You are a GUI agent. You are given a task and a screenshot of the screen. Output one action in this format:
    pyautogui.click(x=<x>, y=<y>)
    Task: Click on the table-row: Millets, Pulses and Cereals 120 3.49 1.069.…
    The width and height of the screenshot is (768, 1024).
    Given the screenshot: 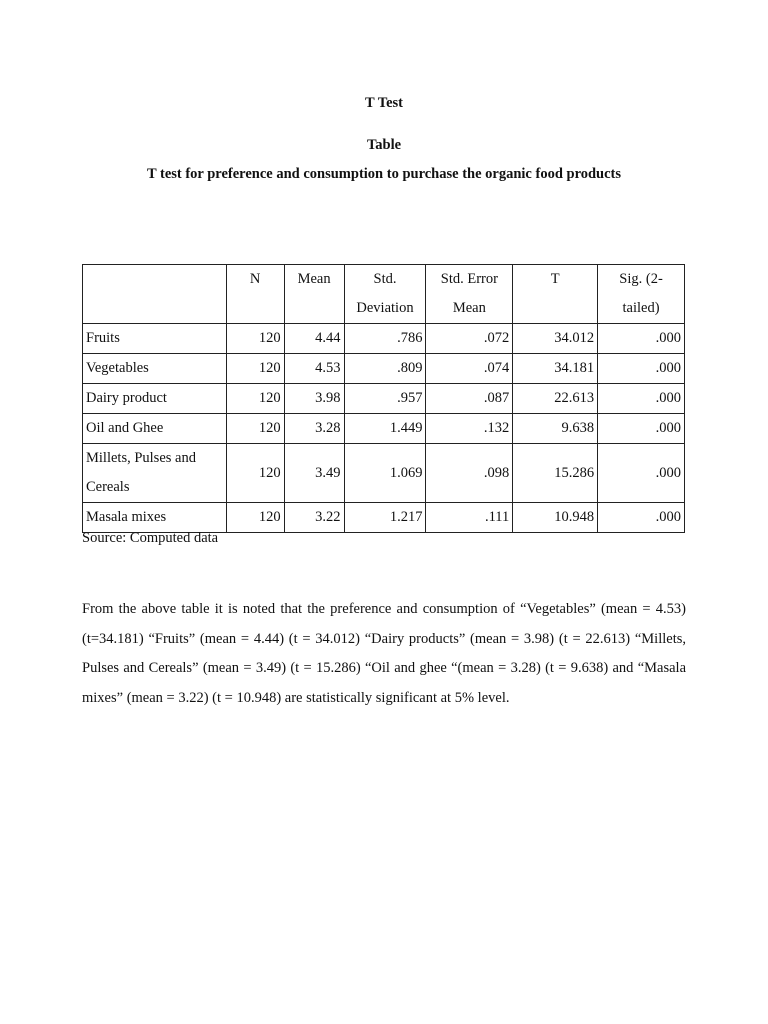 What is the action you would take?
    pyautogui.click(x=383, y=473)
    